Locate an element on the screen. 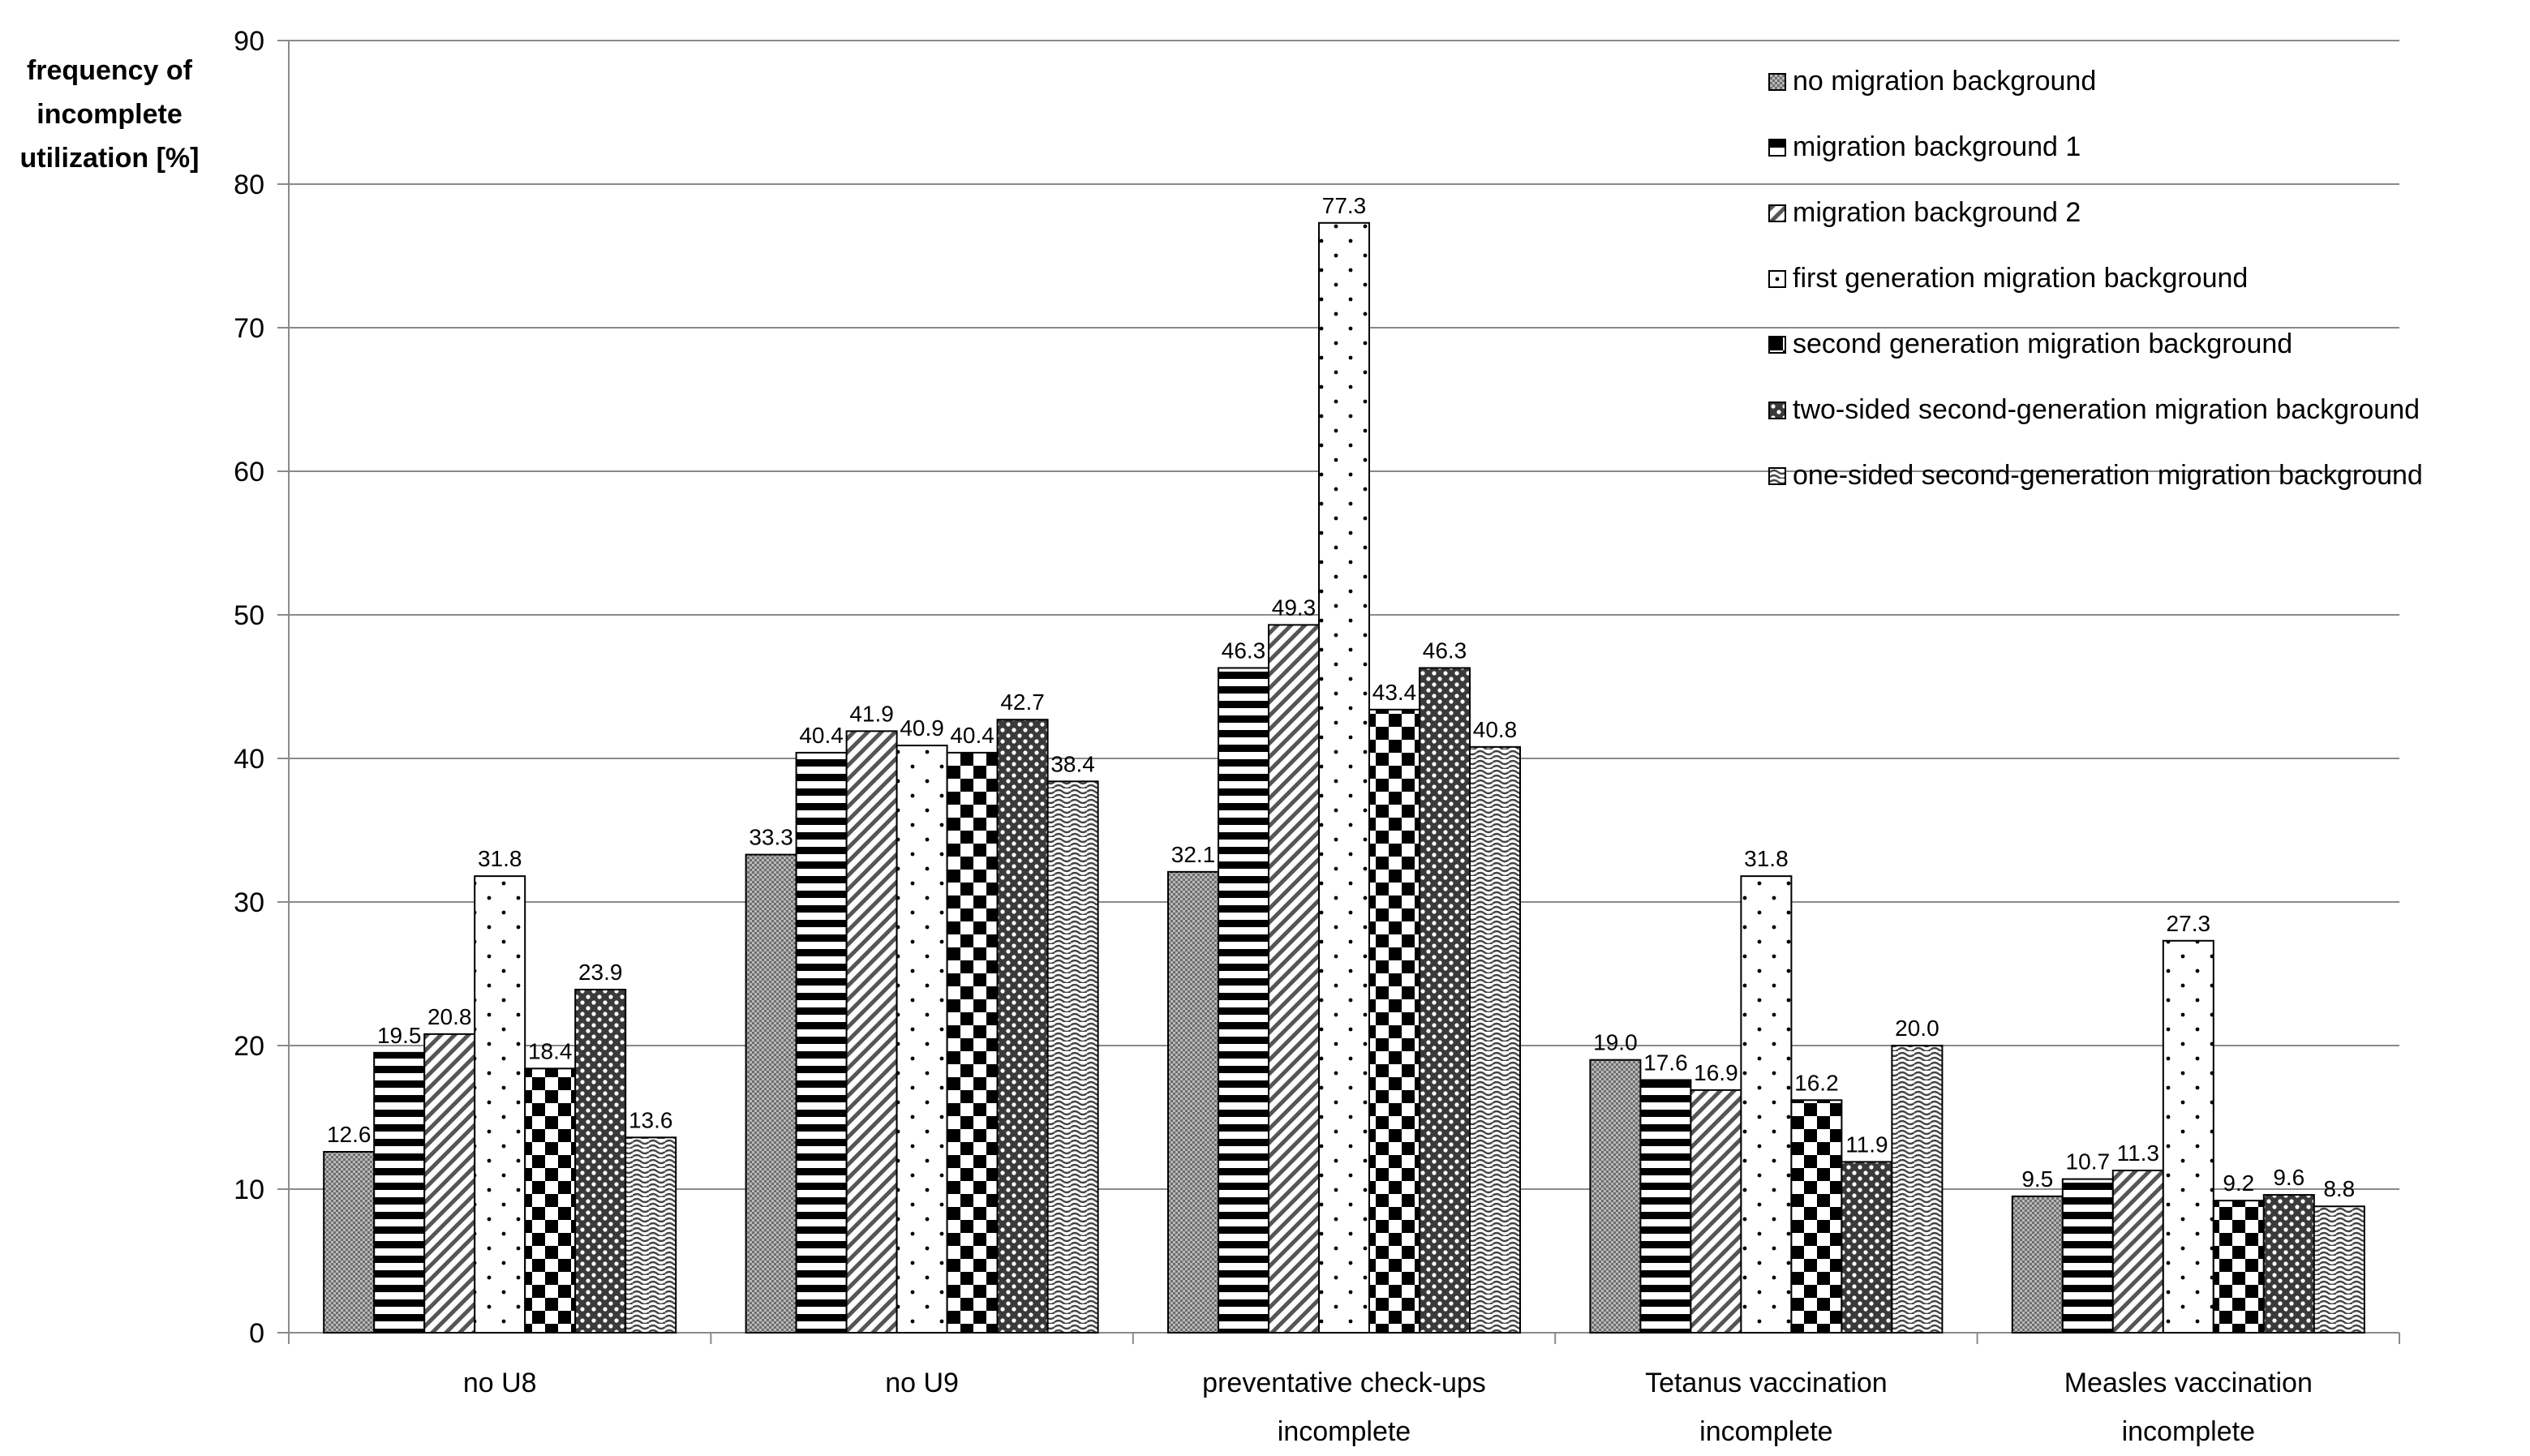 This screenshot has width=2530, height=1456. x-category-label: preventative check-ups incomplete is located at coordinates (1344, 1407).